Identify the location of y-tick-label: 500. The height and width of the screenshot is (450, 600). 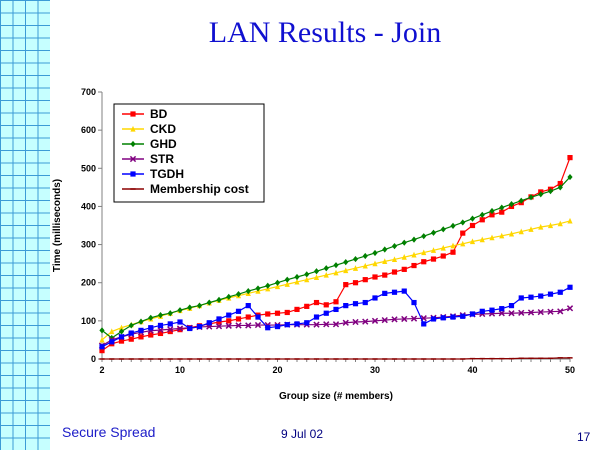
(88, 168).